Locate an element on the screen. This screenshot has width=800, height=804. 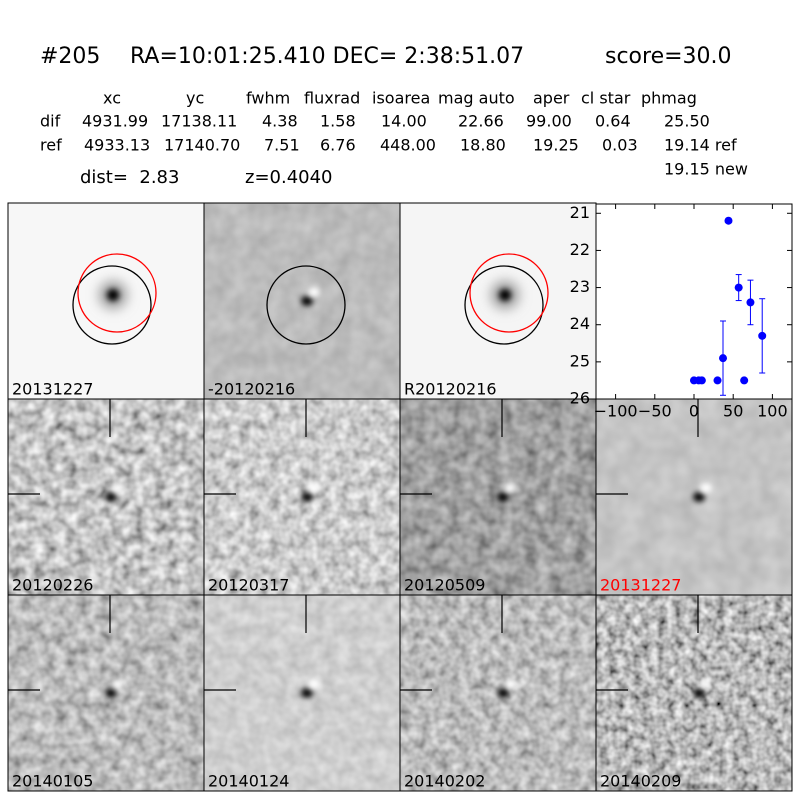
table-cell: 19.14 ref is located at coordinates (700, 145).